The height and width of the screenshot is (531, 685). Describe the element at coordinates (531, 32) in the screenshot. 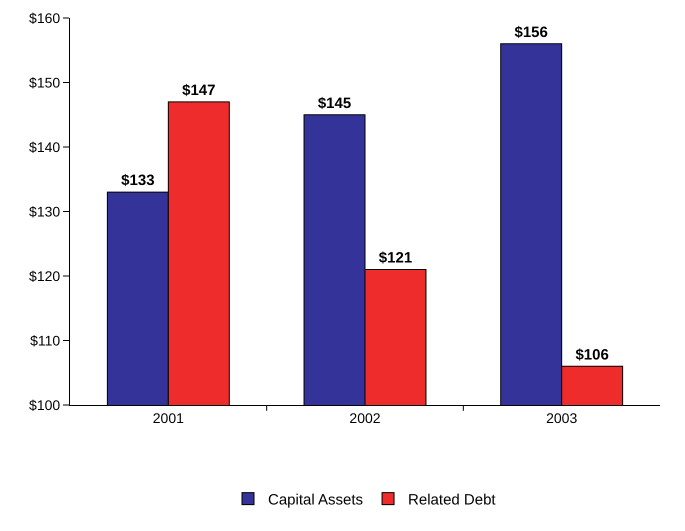

I see `data-label: $156` at that location.